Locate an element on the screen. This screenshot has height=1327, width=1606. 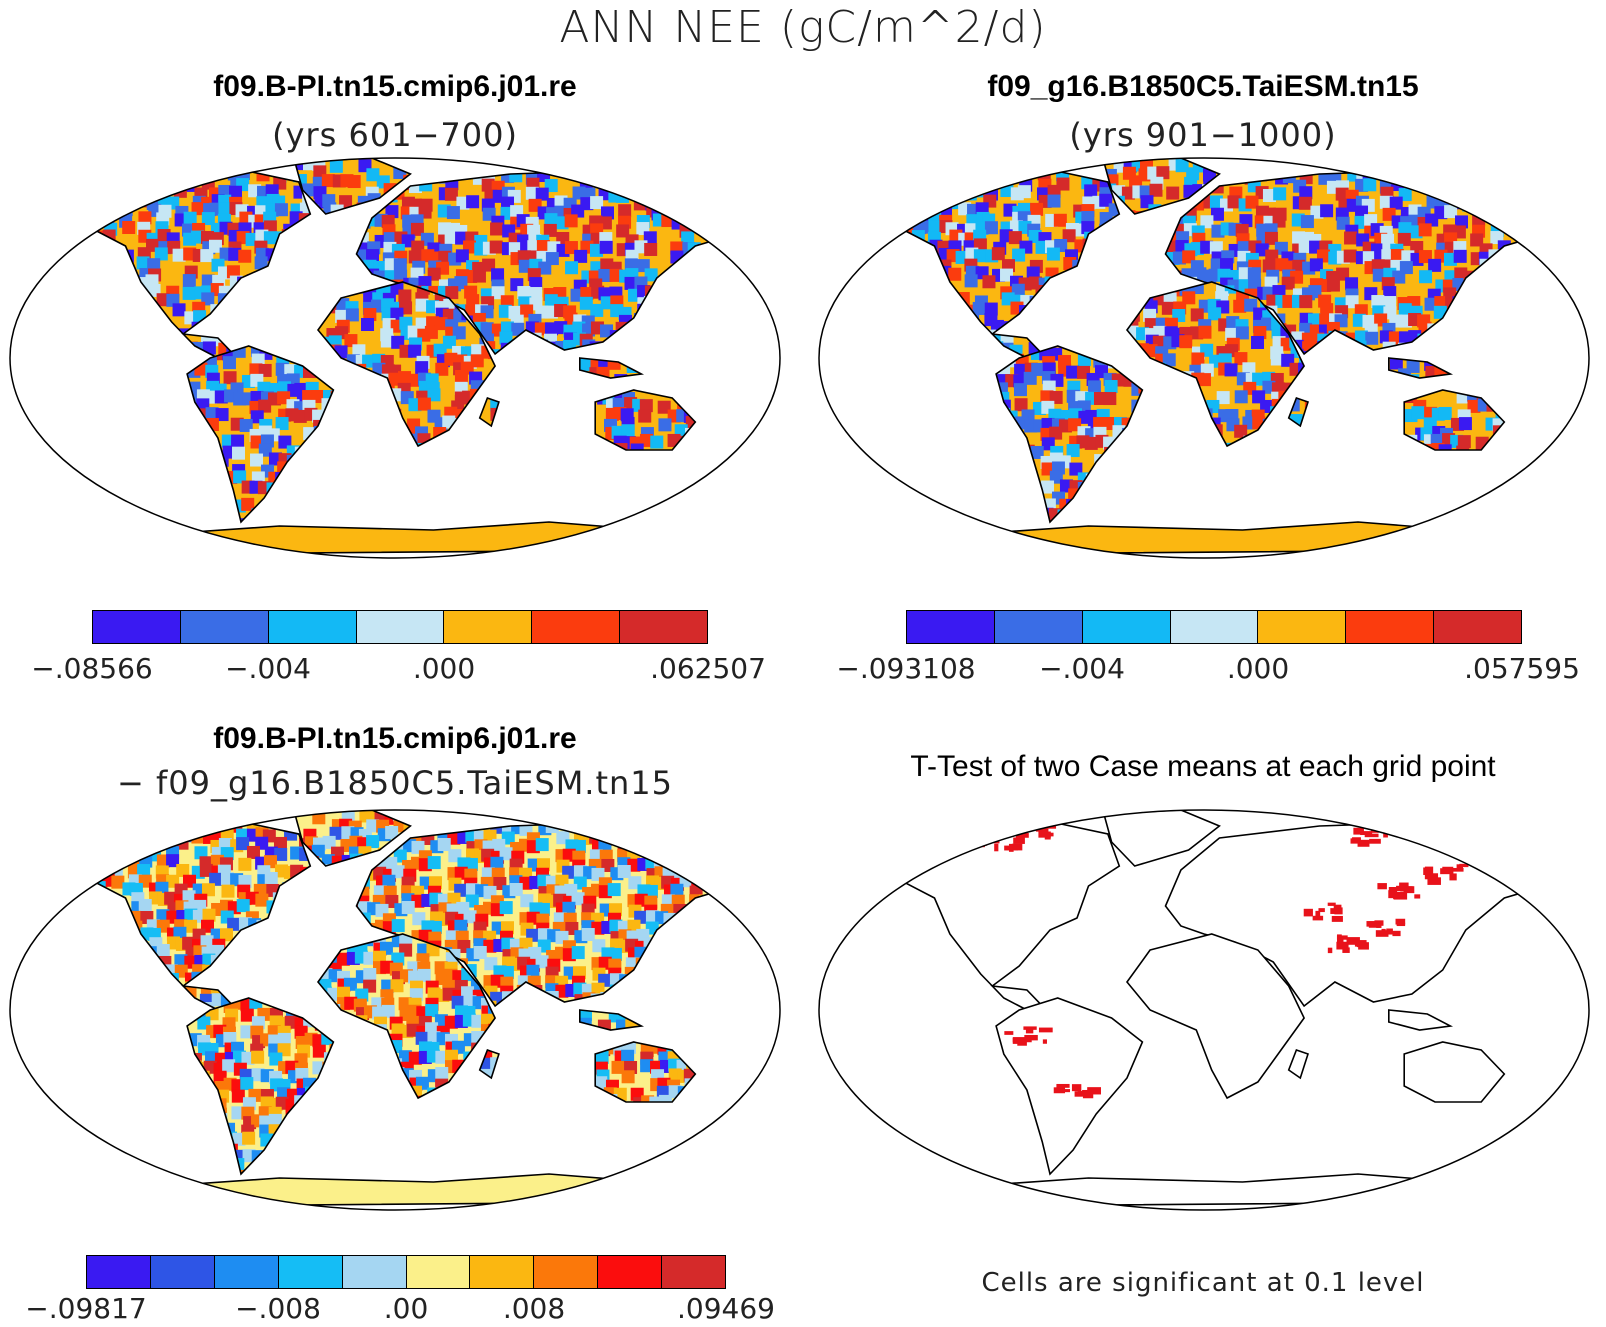
colorbar-tick-label: −.008 is located at coordinates (278, 1308).